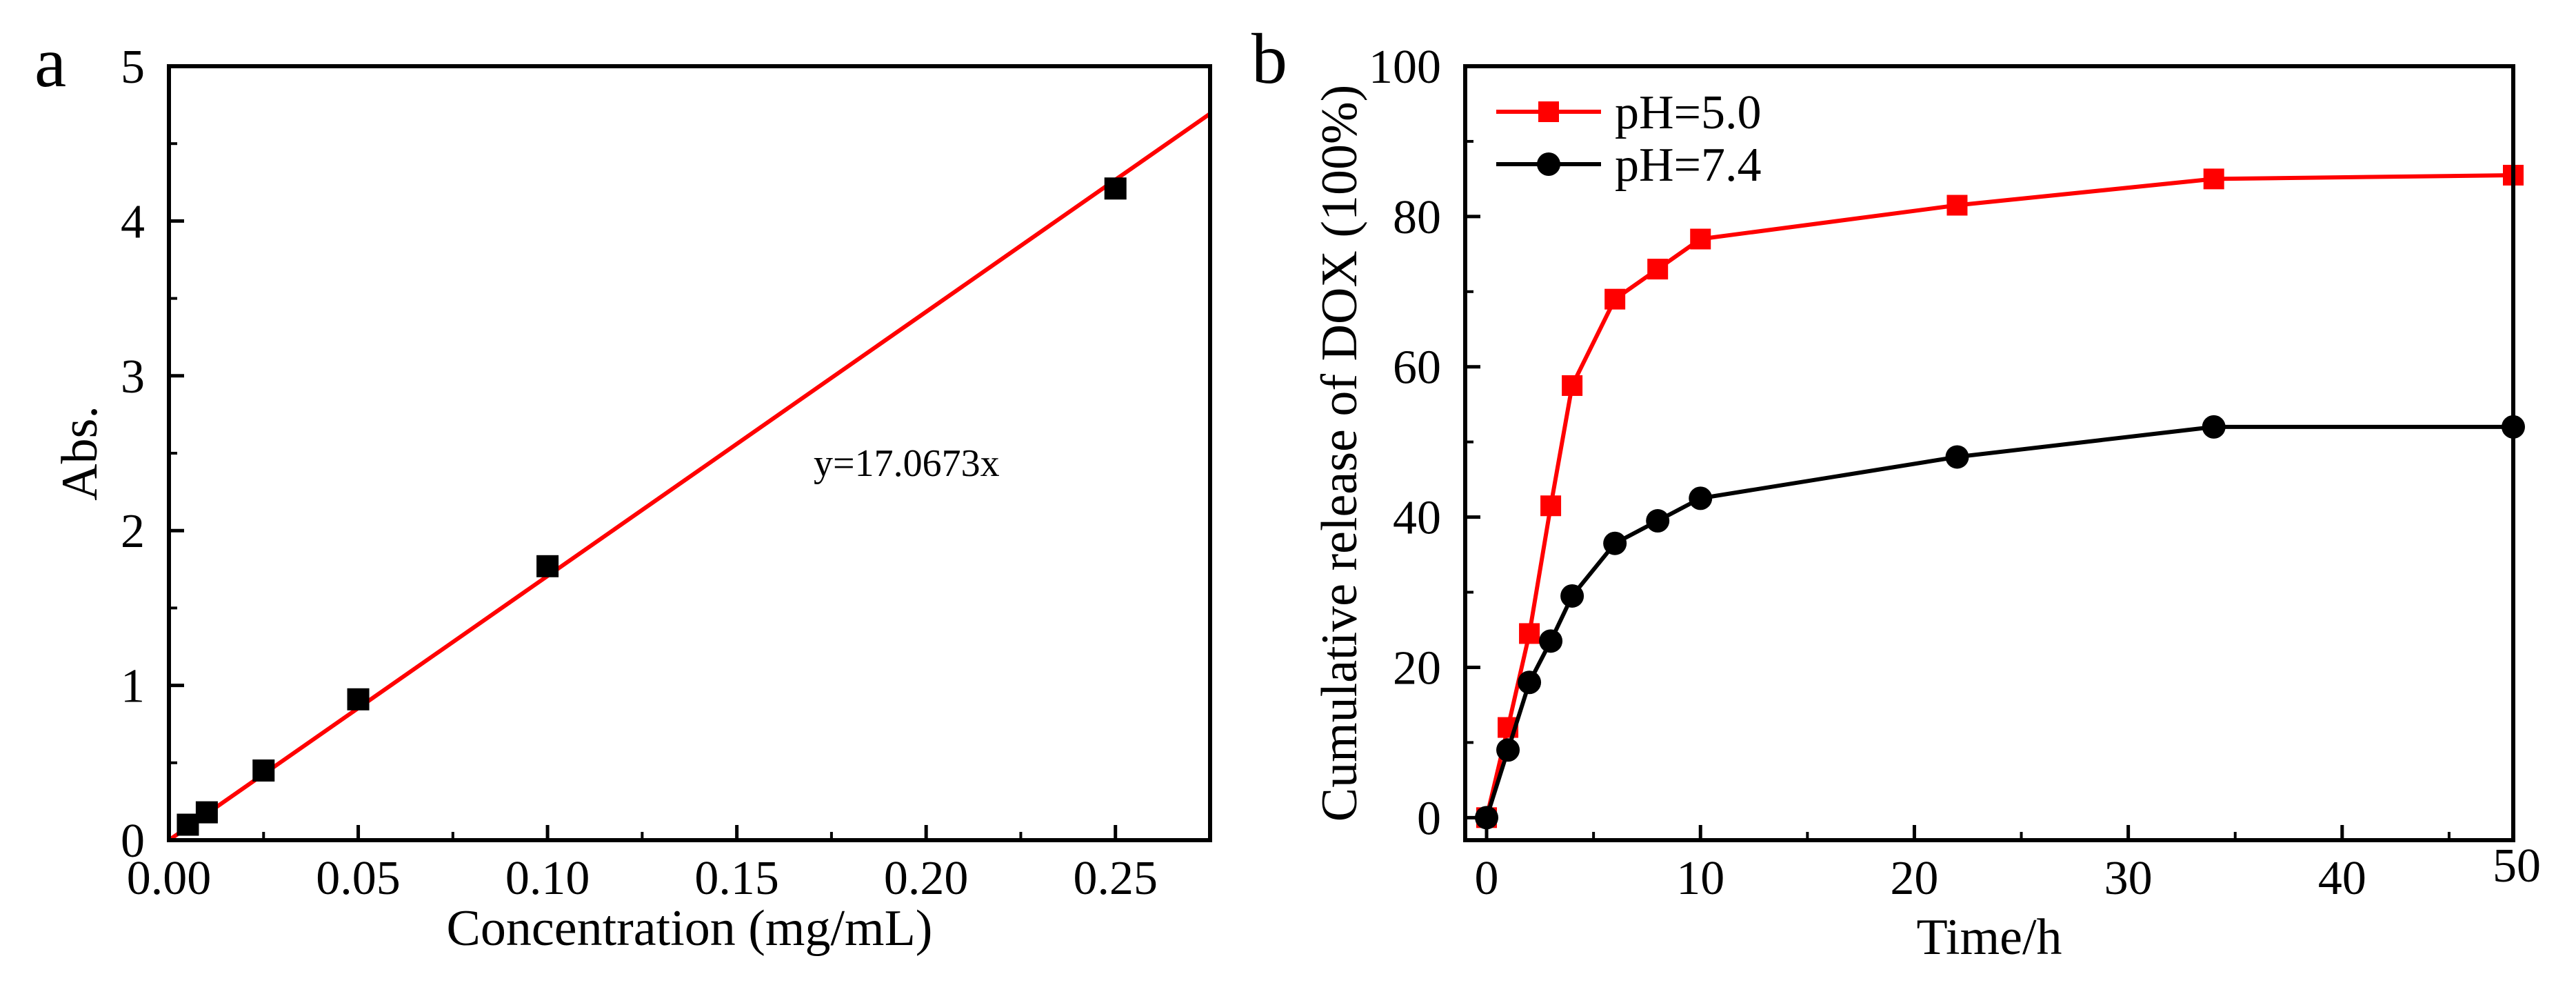 The width and height of the screenshot is (2576, 994). What do you see at coordinates (358, 878) in the screenshot?
I see `panel-a-x-tick-label: 0.05` at bounding box center [358, 878].